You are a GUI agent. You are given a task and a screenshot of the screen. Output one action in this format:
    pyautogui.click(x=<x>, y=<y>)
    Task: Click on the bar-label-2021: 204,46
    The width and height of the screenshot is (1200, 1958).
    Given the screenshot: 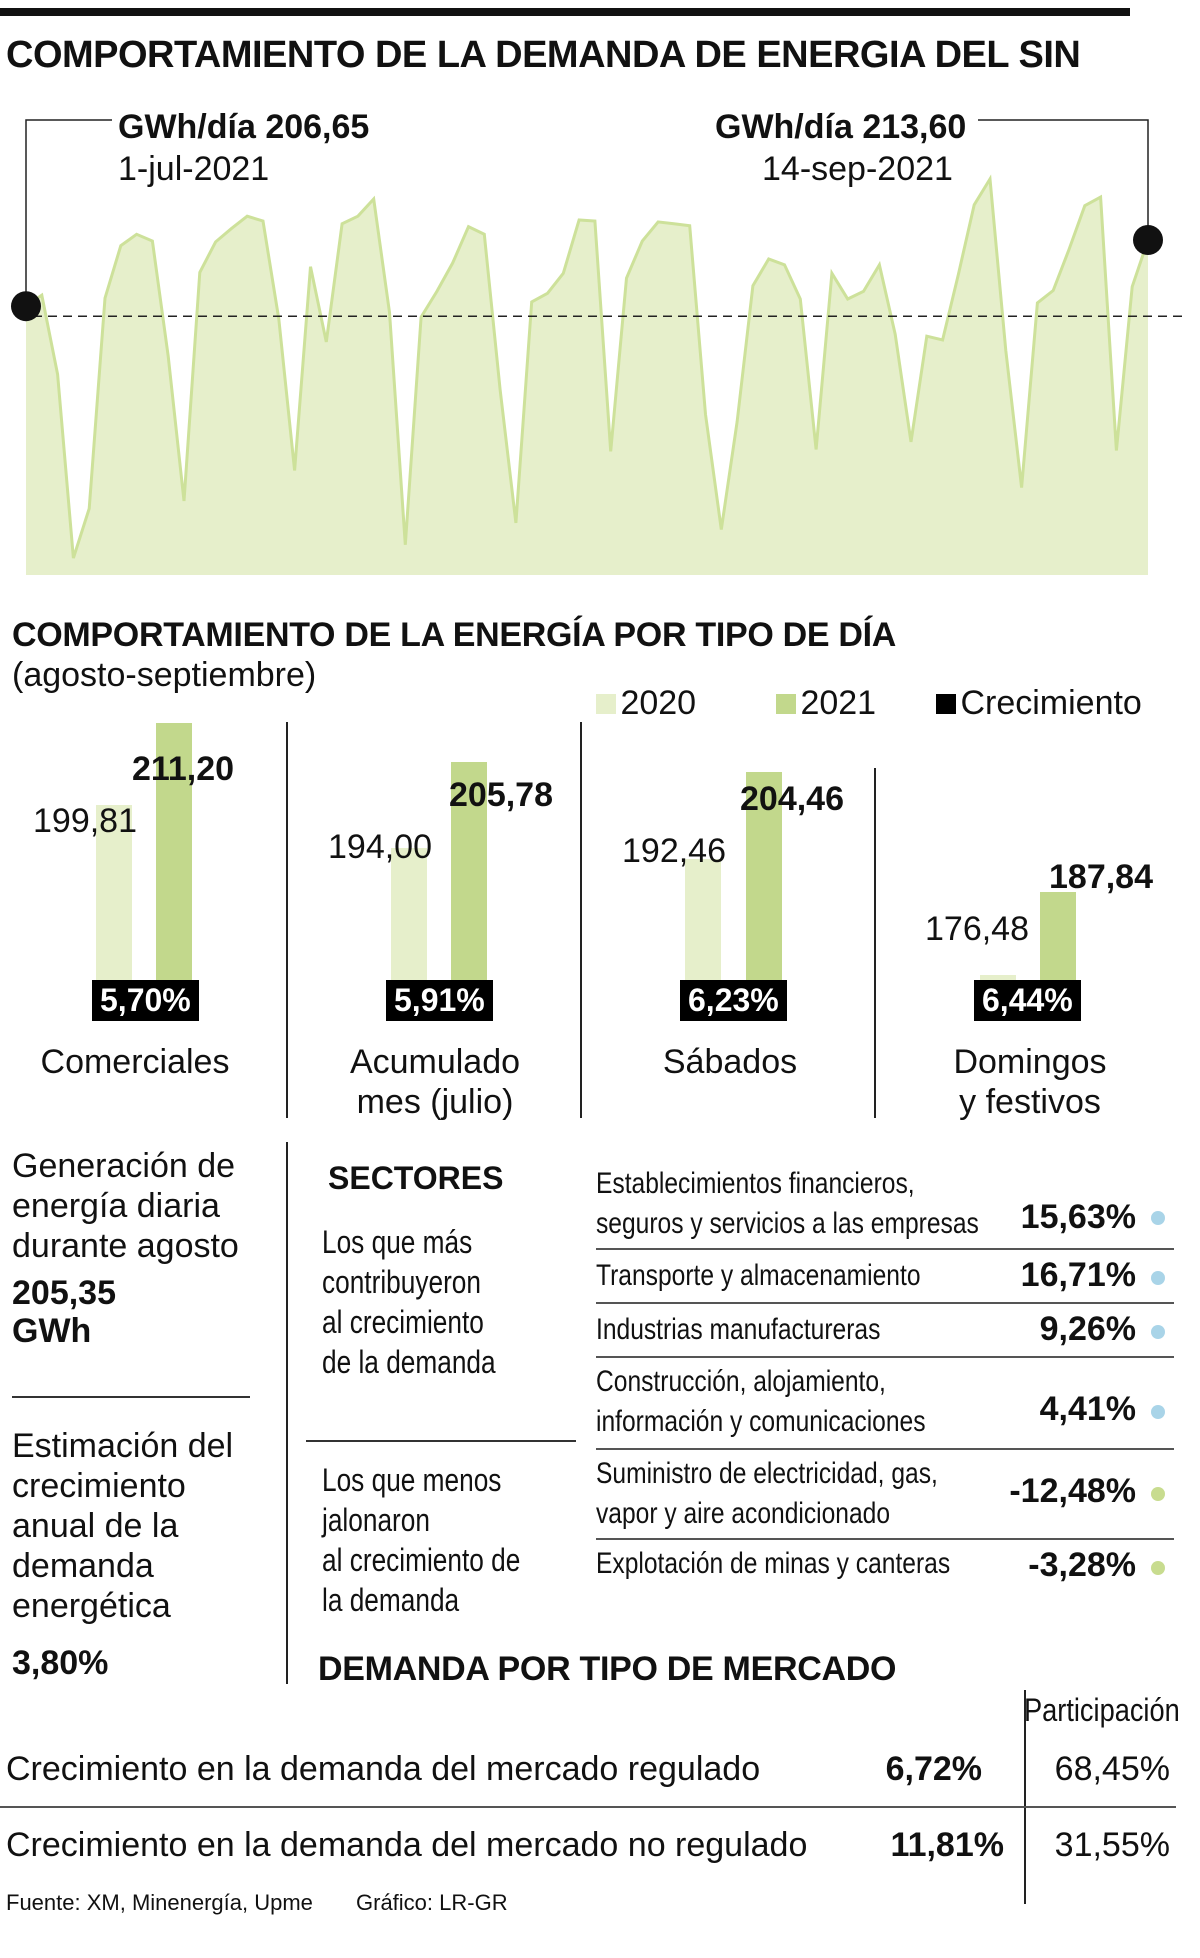 What is the action you would take?
    pyautogui.click(x=792, y=799)
    